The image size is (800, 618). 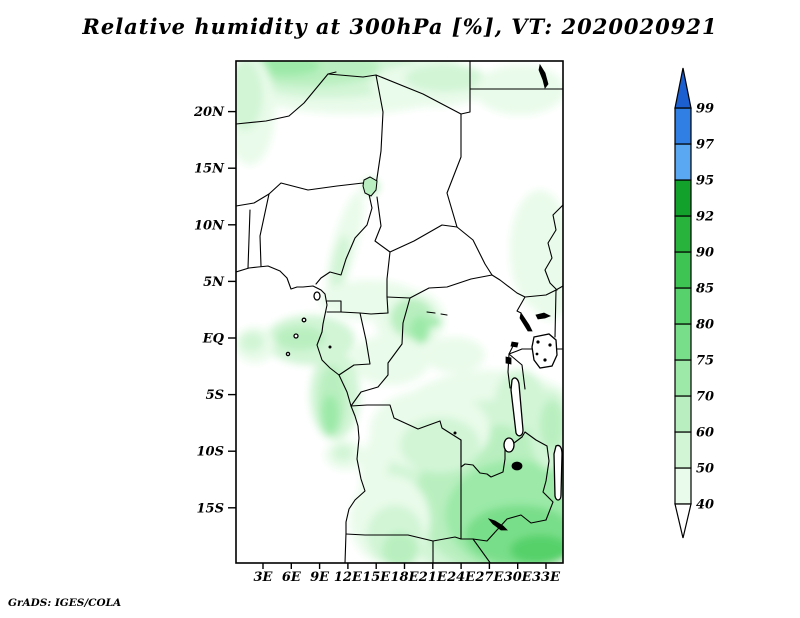 What do you see at coordinates (214, 310) in the screenshot?
I see `y-axis-ticks: 20N 15N 10N 5N EQ 5S 10S 15S` at bounding box center [214, 310].